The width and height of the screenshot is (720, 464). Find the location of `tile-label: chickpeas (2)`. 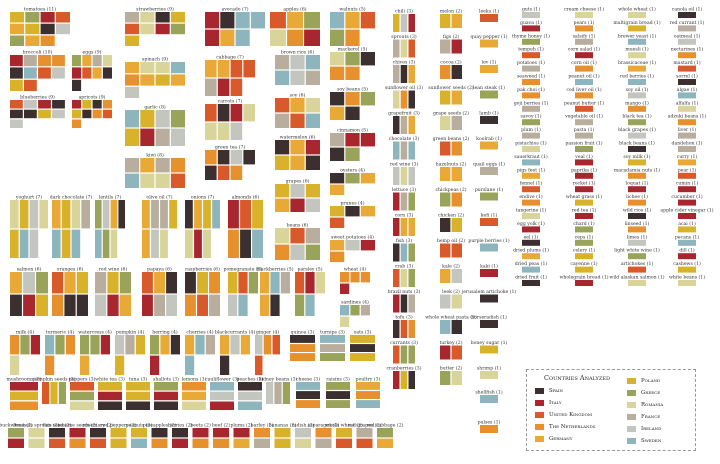

tile-label: chickpeas (2) is located at coordinates (450, 189).